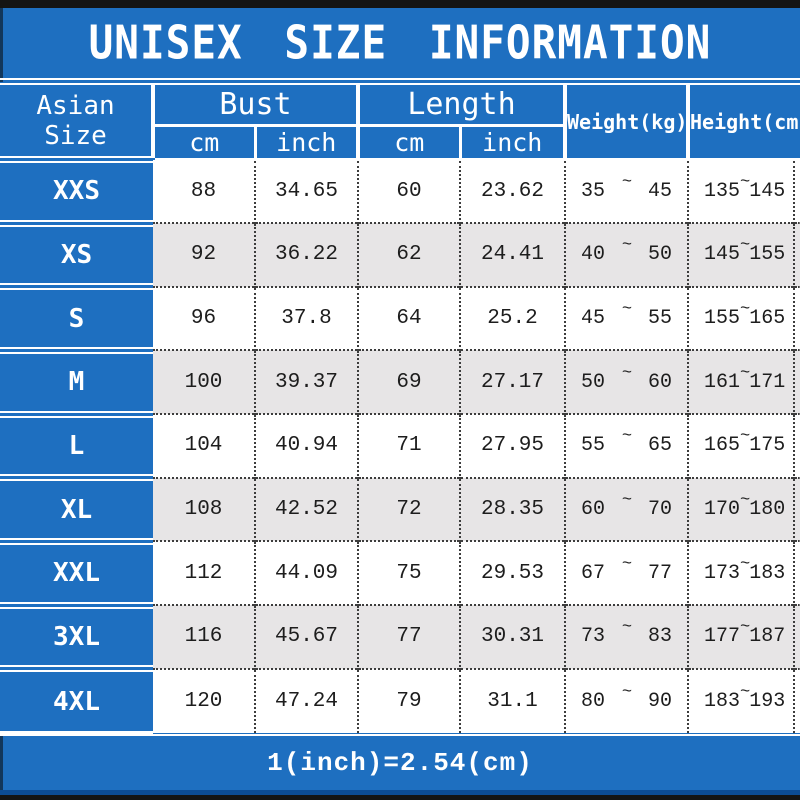 The height and width of the screenshot is (800, 800). What do you see at coordinates (722, 510) in the screenshot?
I see `height-min: 170` at bounding box center [722, 510].